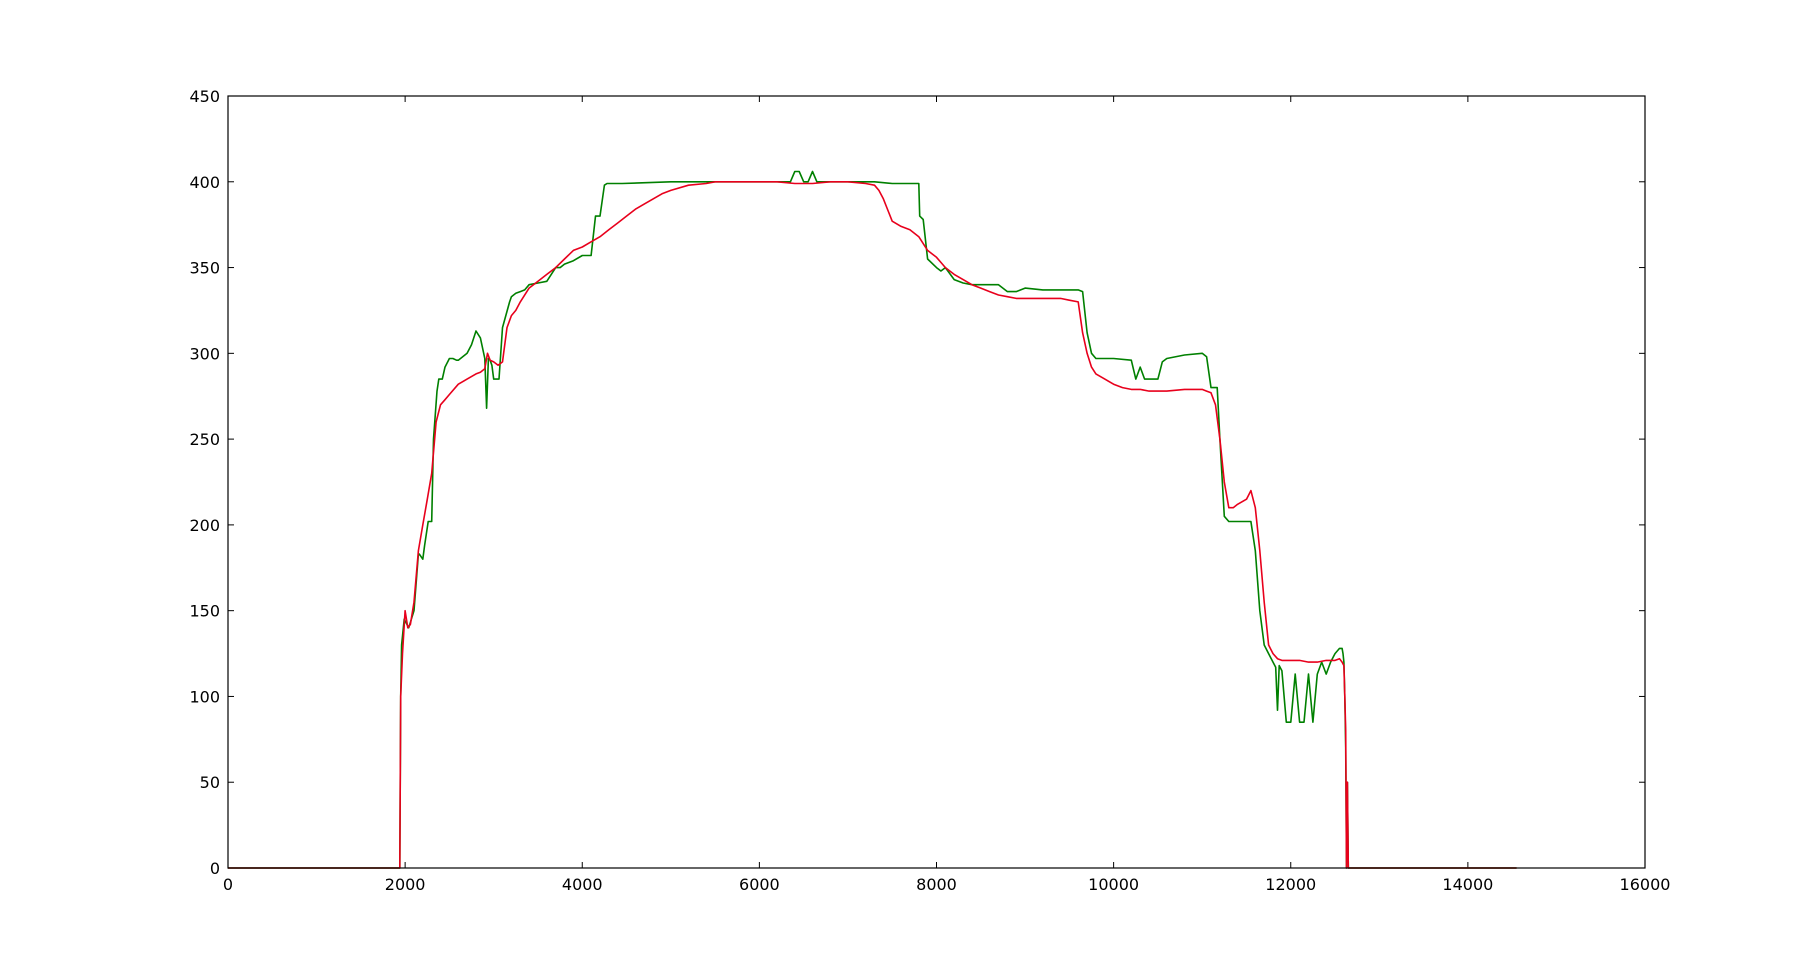 The width and height of the screenshot is (1807, 957). Describe the element at coordinates (204, 525) in the screenshot. I see `y-tick-label: 200` at that location.